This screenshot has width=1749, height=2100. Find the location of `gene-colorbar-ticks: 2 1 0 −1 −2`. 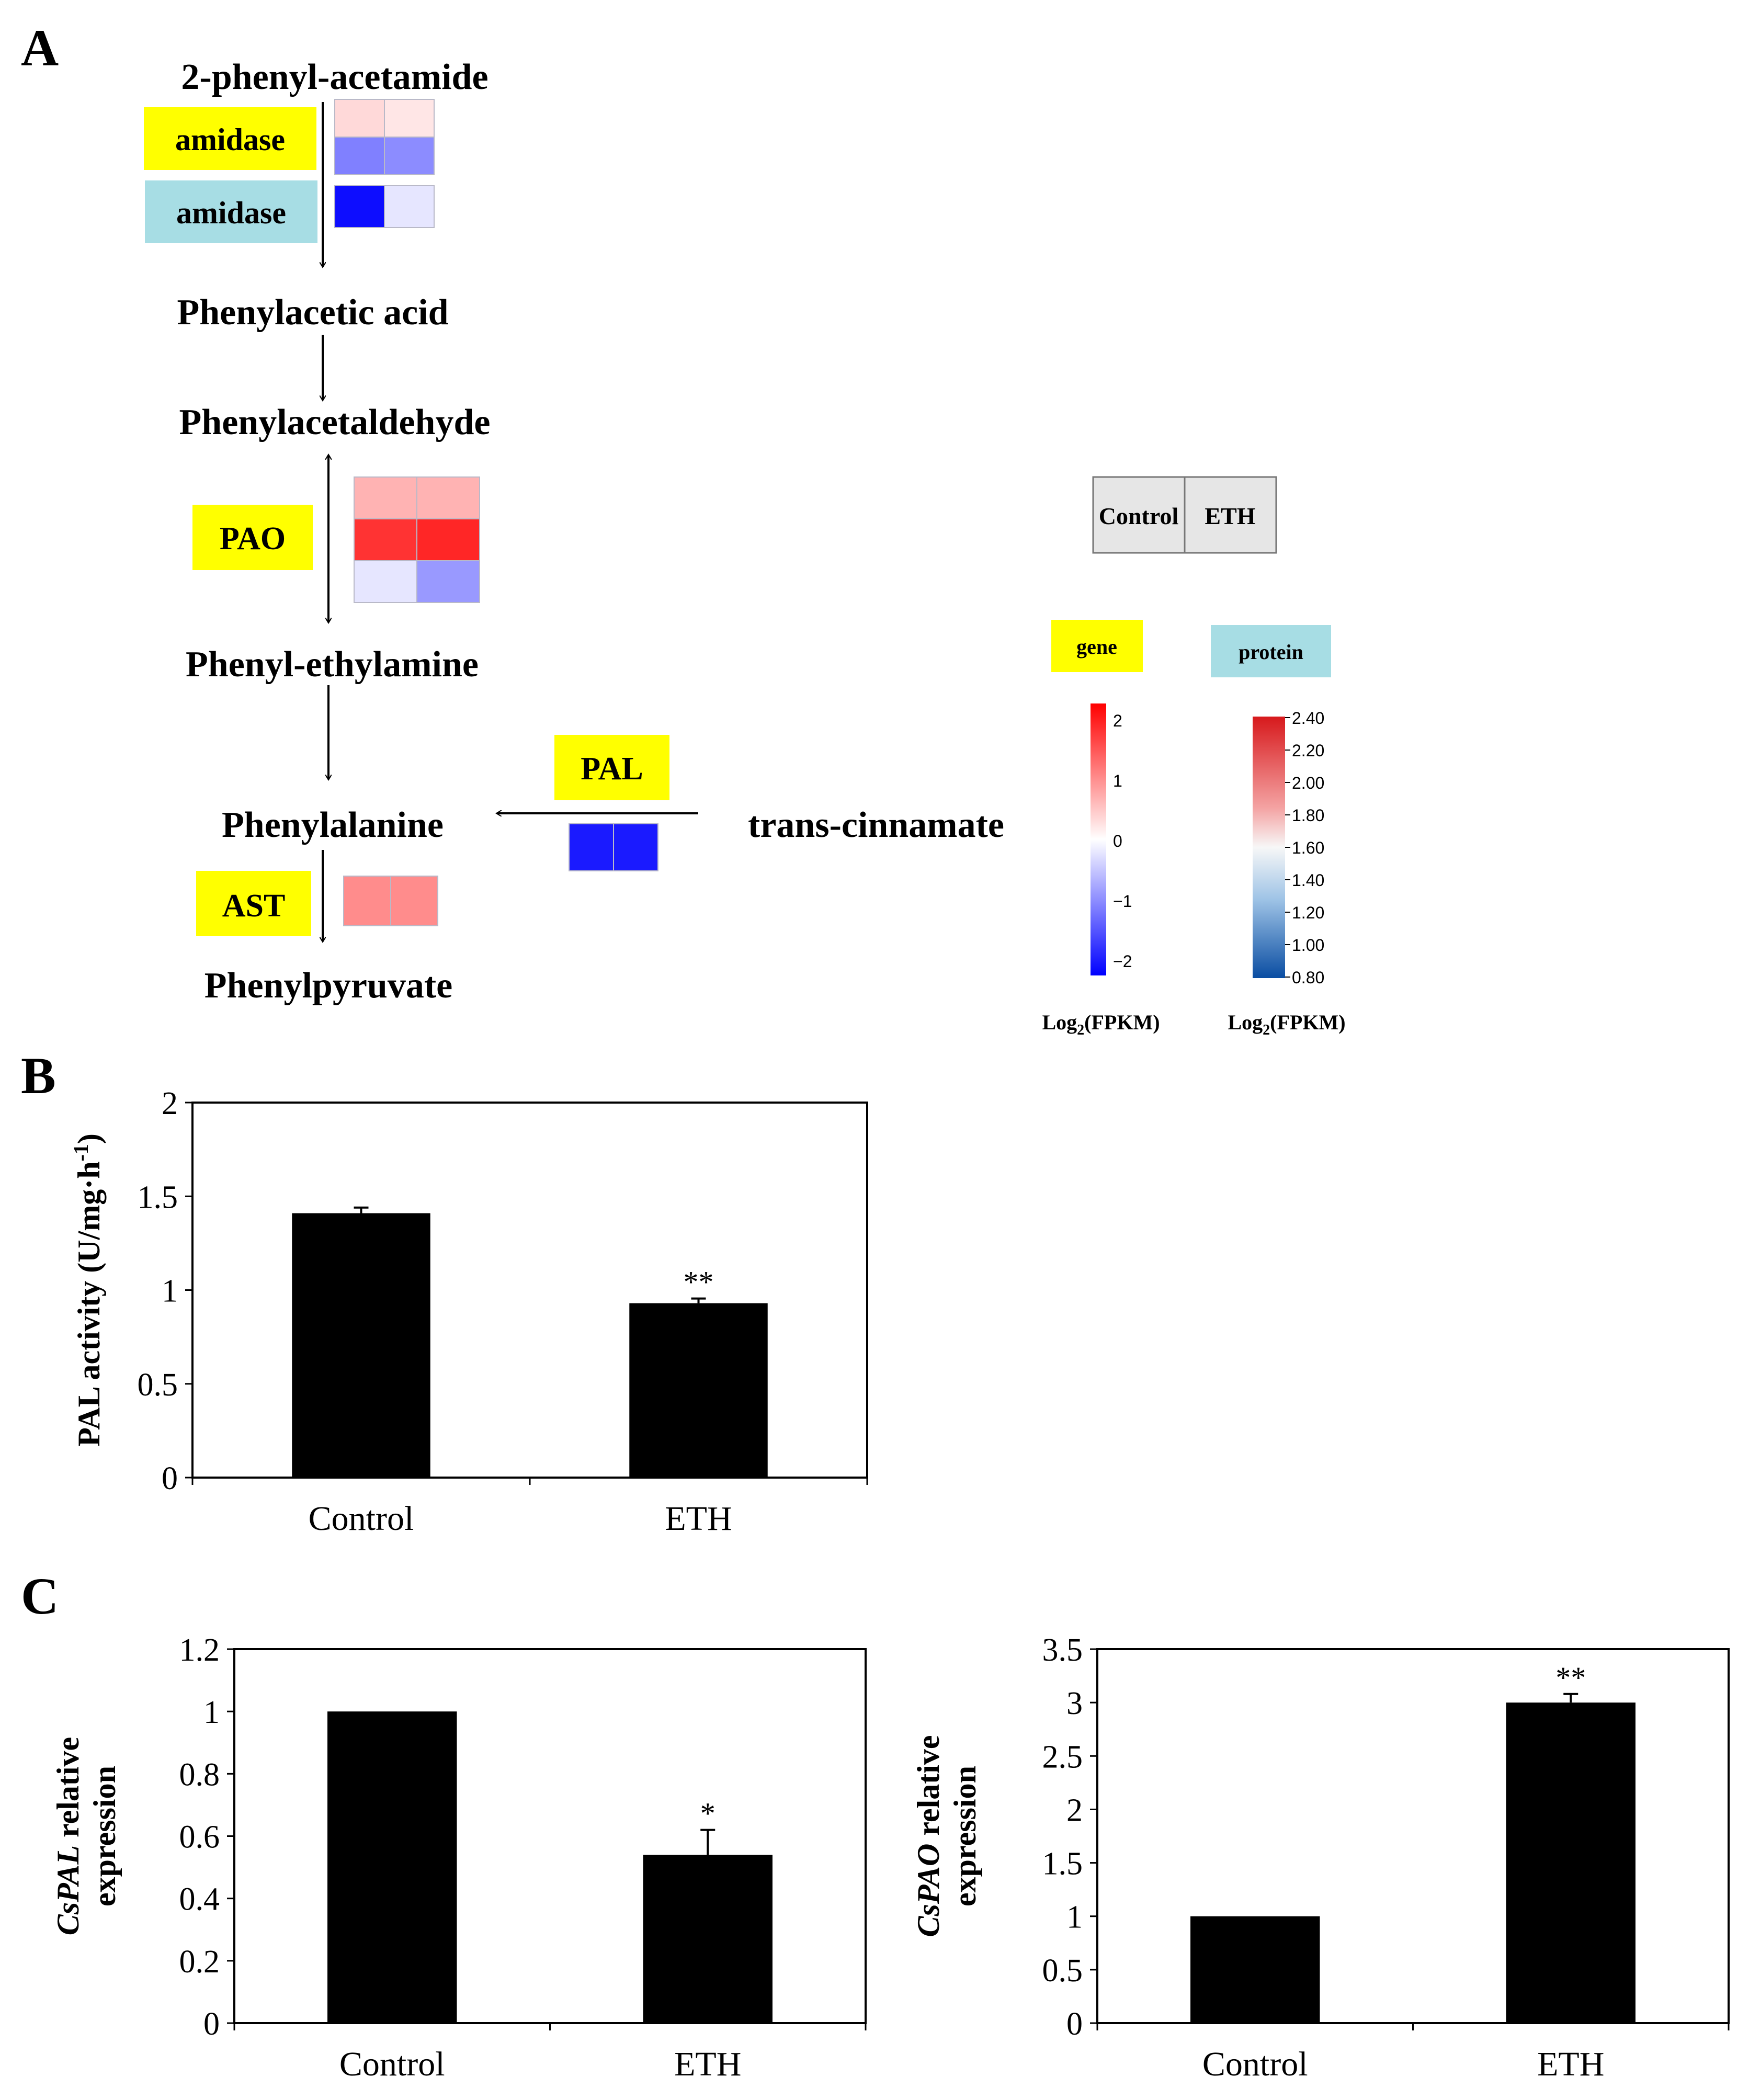

gene-colorbar-ticks: 2 1 0 −1 −2 is located at coordinates (1122, 841).